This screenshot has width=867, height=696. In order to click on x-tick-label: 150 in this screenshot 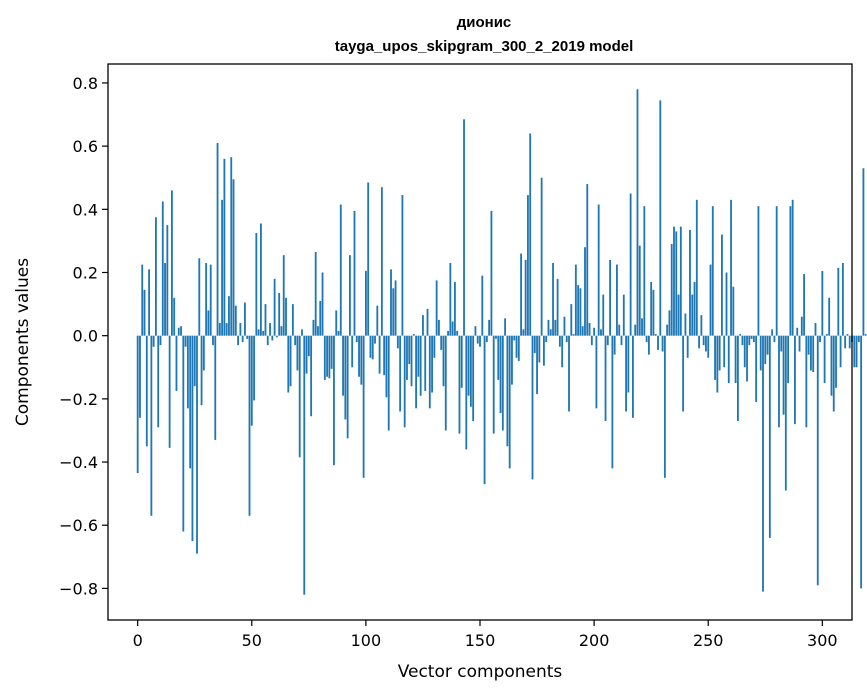, I will do `click(480, 640)`.